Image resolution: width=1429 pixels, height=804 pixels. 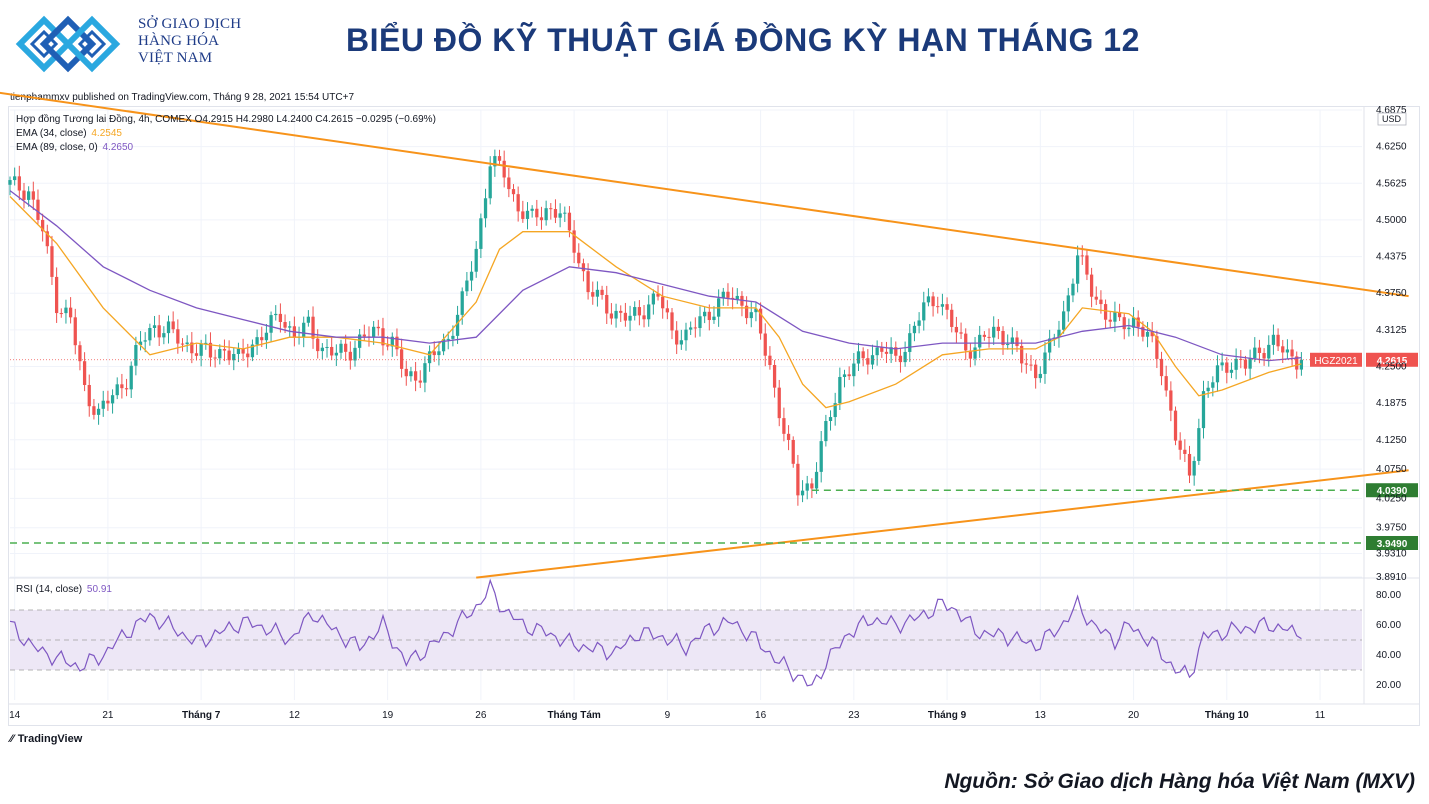 I want to click on last-price-tag, so click(x=1392, y=359).